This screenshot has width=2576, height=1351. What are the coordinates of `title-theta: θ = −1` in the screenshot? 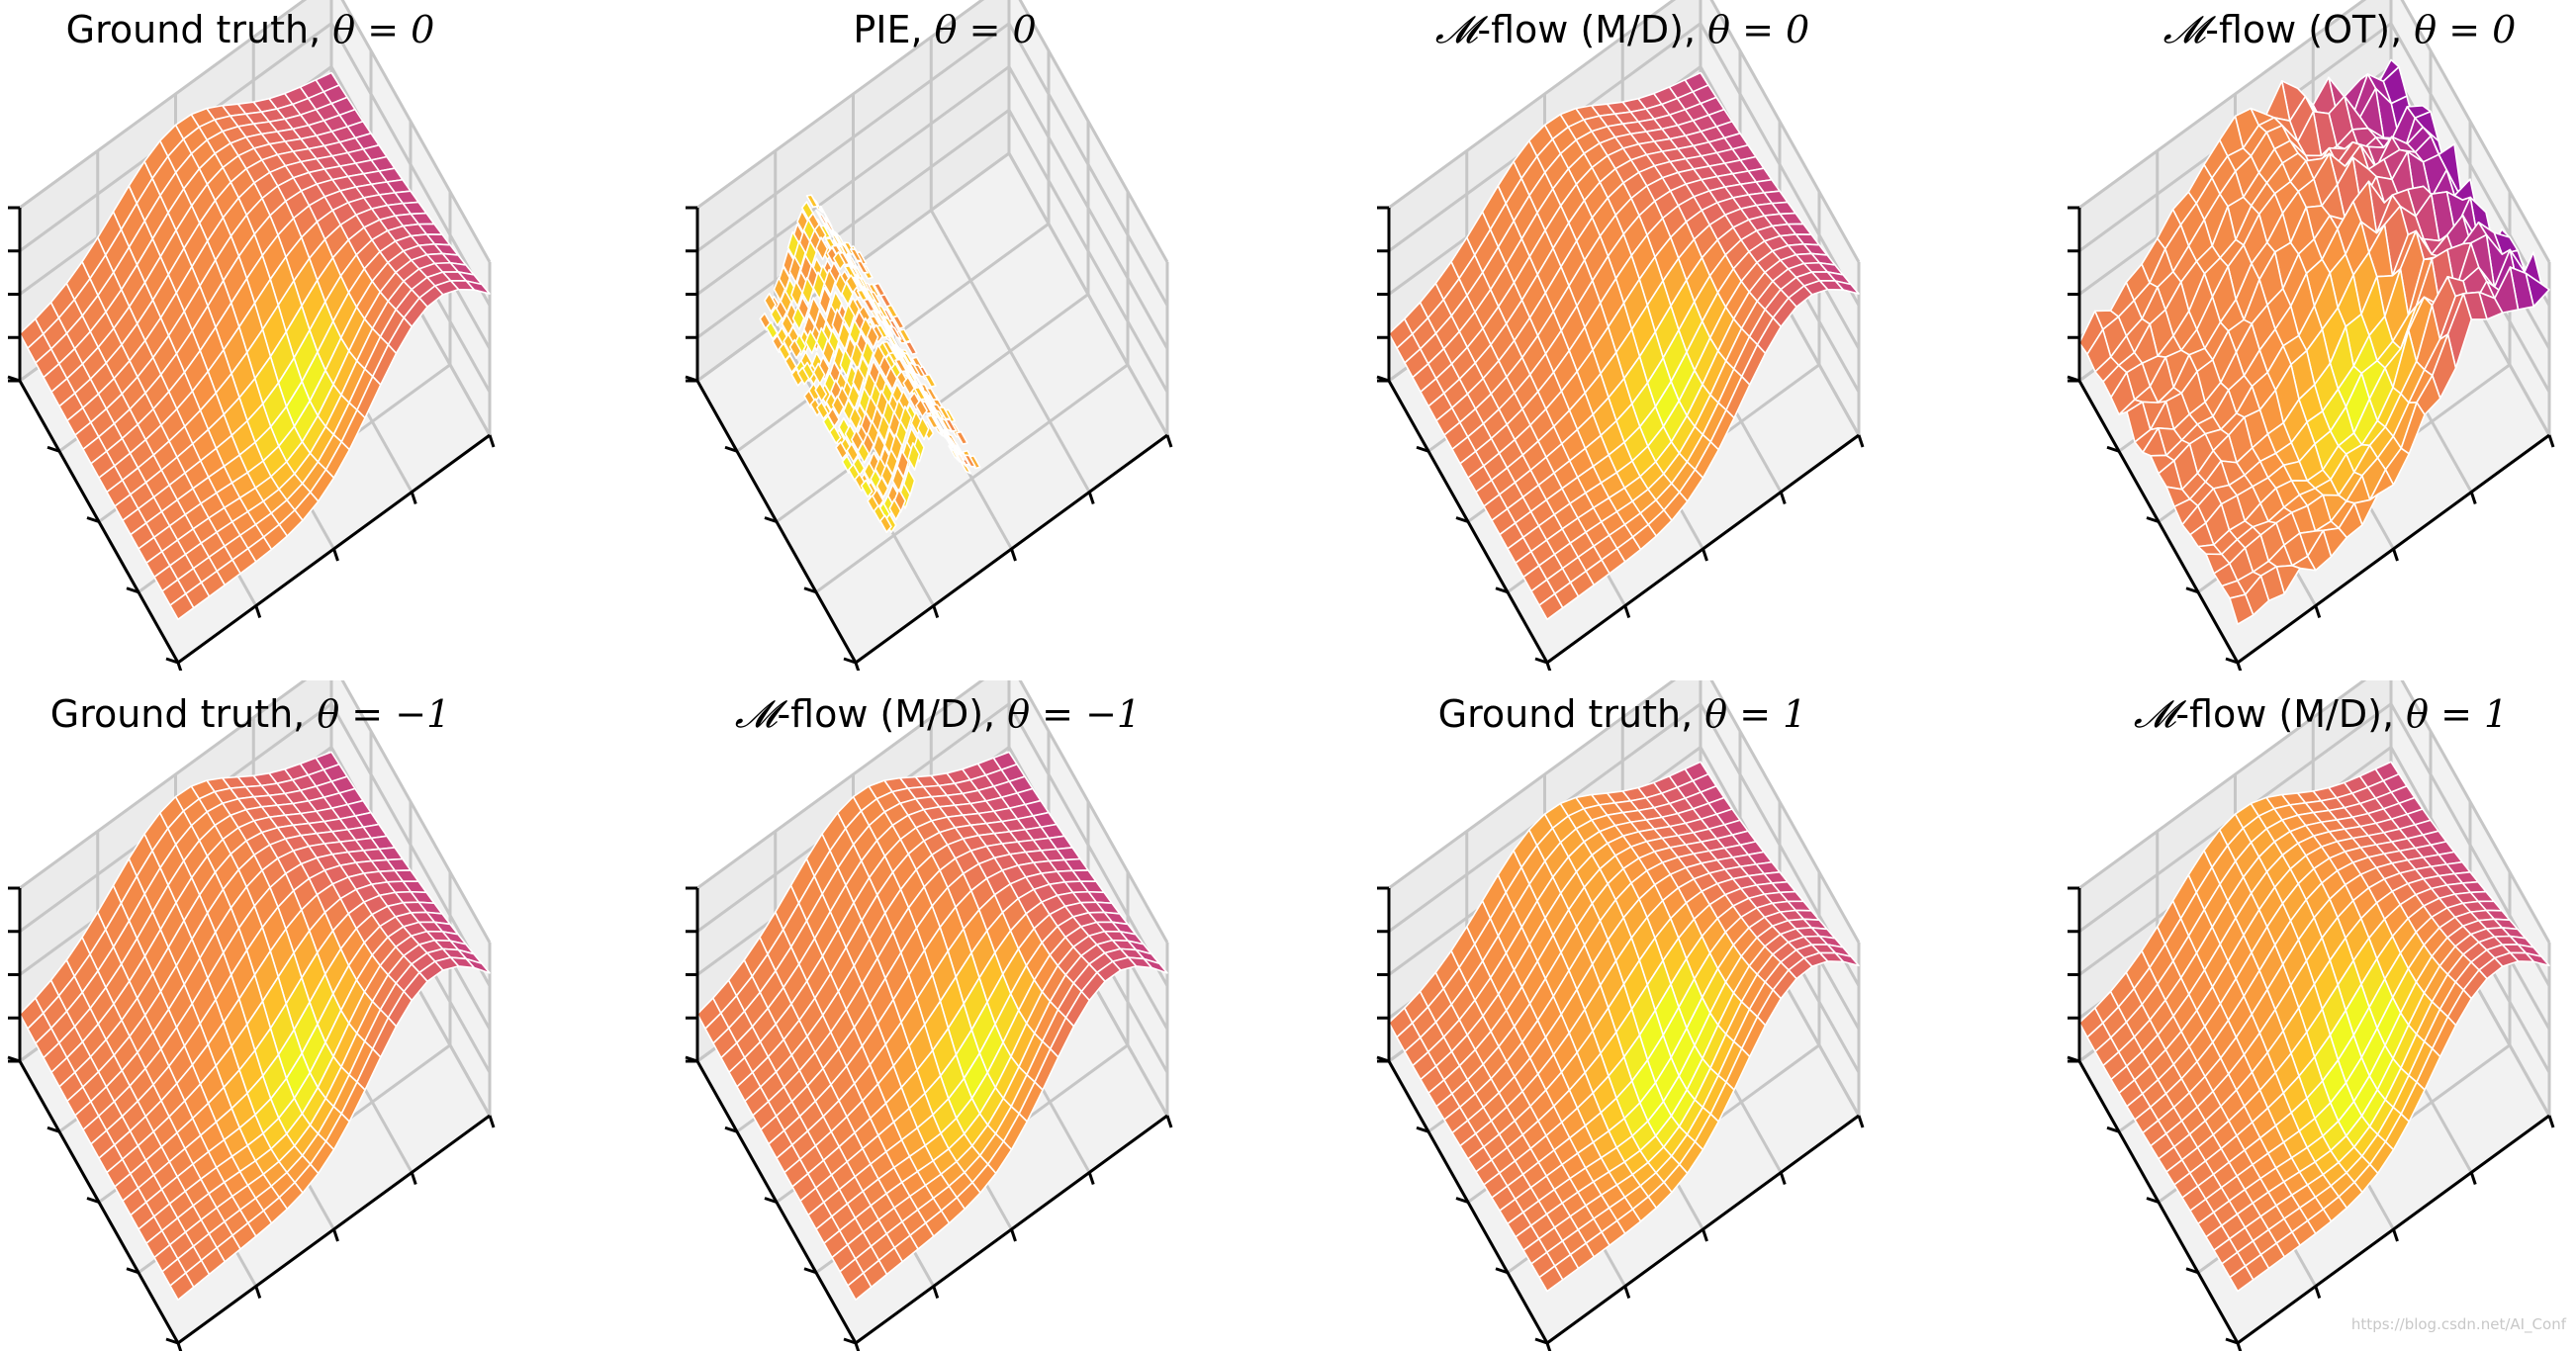 It's located at (384, 714).